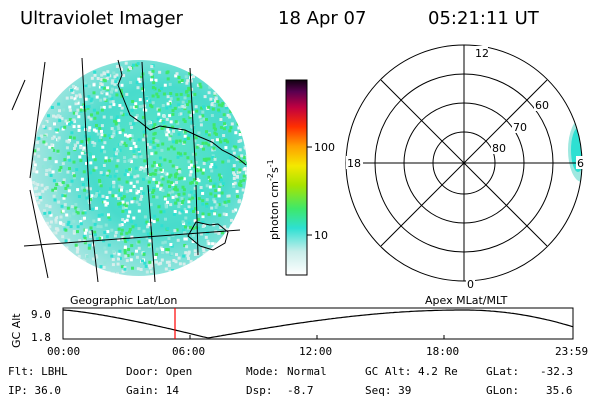 Image resolution: width=600 pixels, height=400 pixels. I want to click on info-filter: Flt: LBHL, so click(38, 371).